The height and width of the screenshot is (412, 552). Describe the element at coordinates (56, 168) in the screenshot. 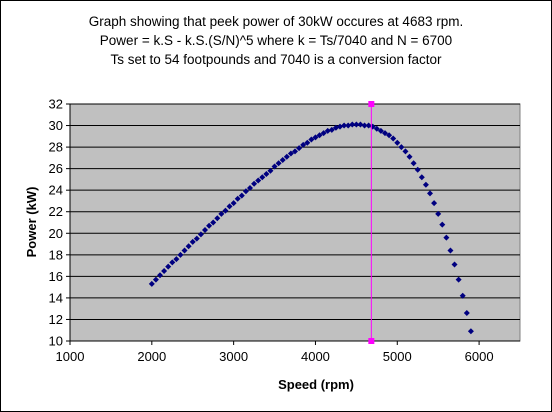

I see `y-tick-label: 26` at that location.